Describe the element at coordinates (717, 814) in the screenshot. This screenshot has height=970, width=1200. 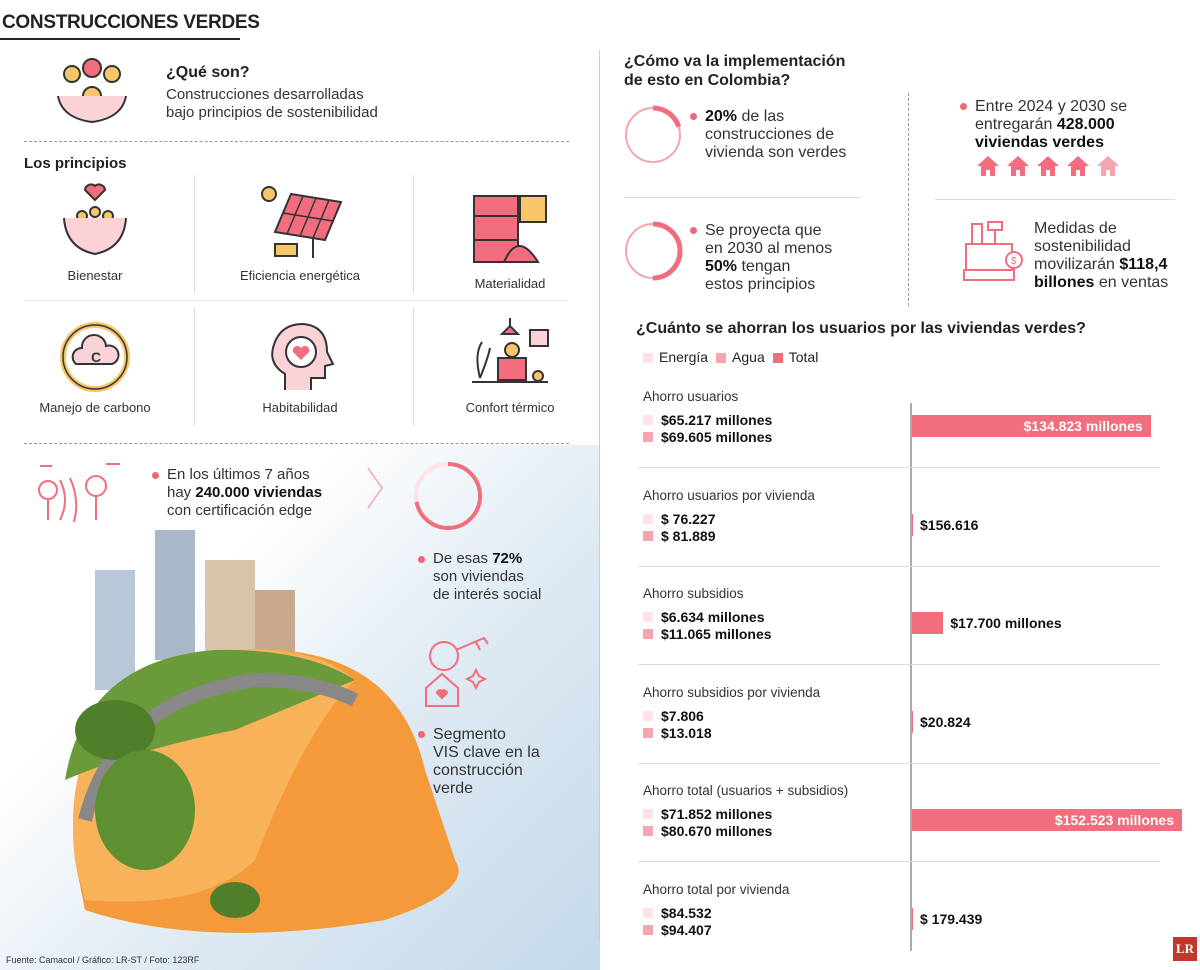
I see `energia-value: $71.852 millones` at that location.